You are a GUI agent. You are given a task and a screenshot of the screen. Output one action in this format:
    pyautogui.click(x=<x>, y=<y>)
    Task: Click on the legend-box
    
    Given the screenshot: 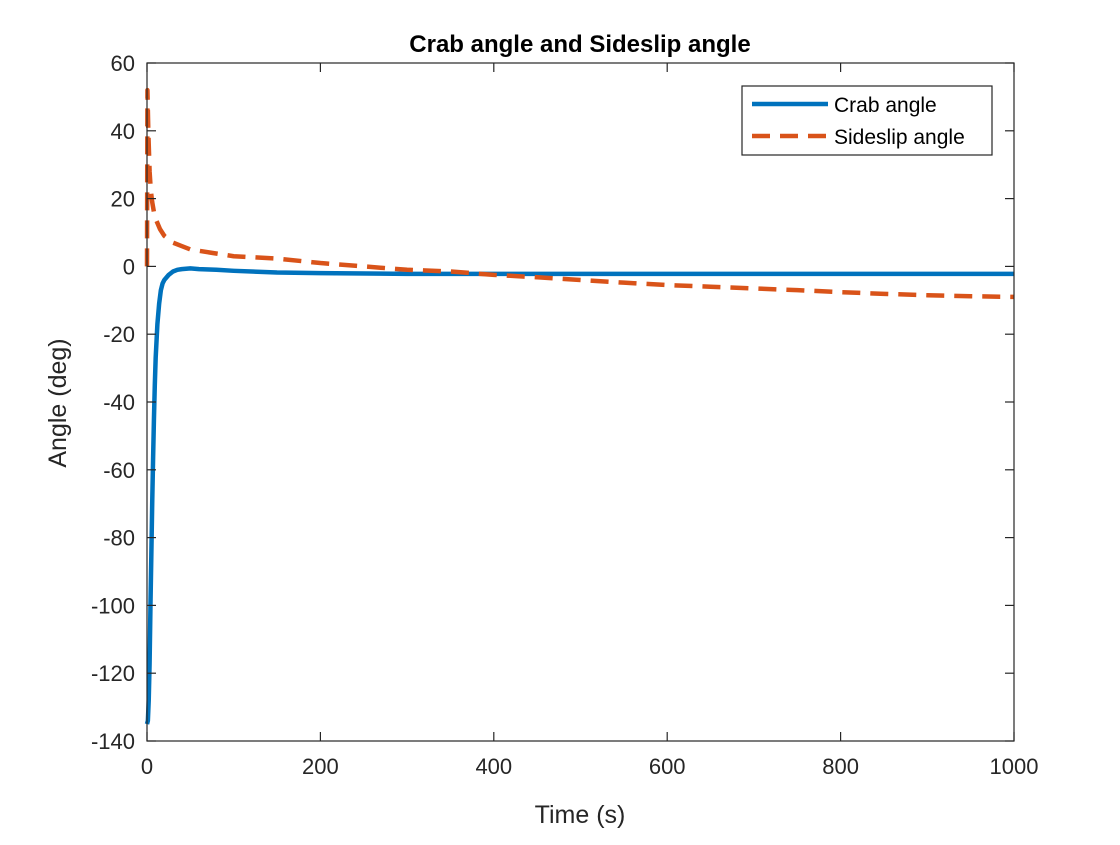 What is the action you would take?
    pyautogui.click(x=867, y=120)
    